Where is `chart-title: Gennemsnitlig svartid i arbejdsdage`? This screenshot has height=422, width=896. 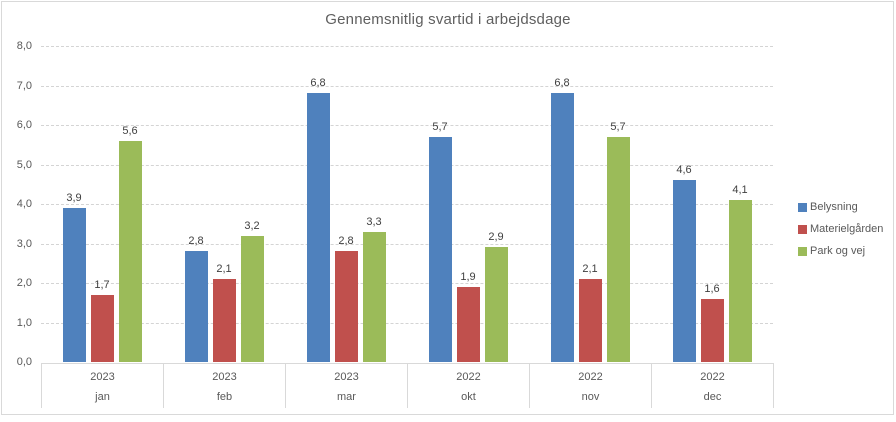 chart-title: Gennemsnitlig svartid i arbejdsdage is located at coordinates (448, 19).